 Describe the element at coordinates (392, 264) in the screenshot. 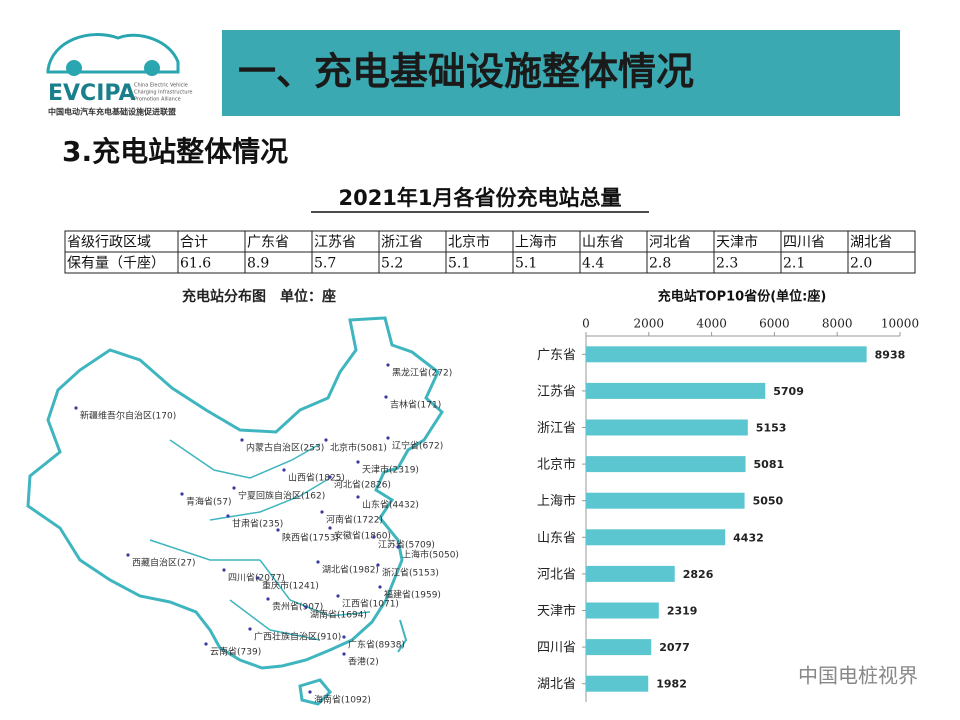

I see `table-cell-text: 5.2` at that location.